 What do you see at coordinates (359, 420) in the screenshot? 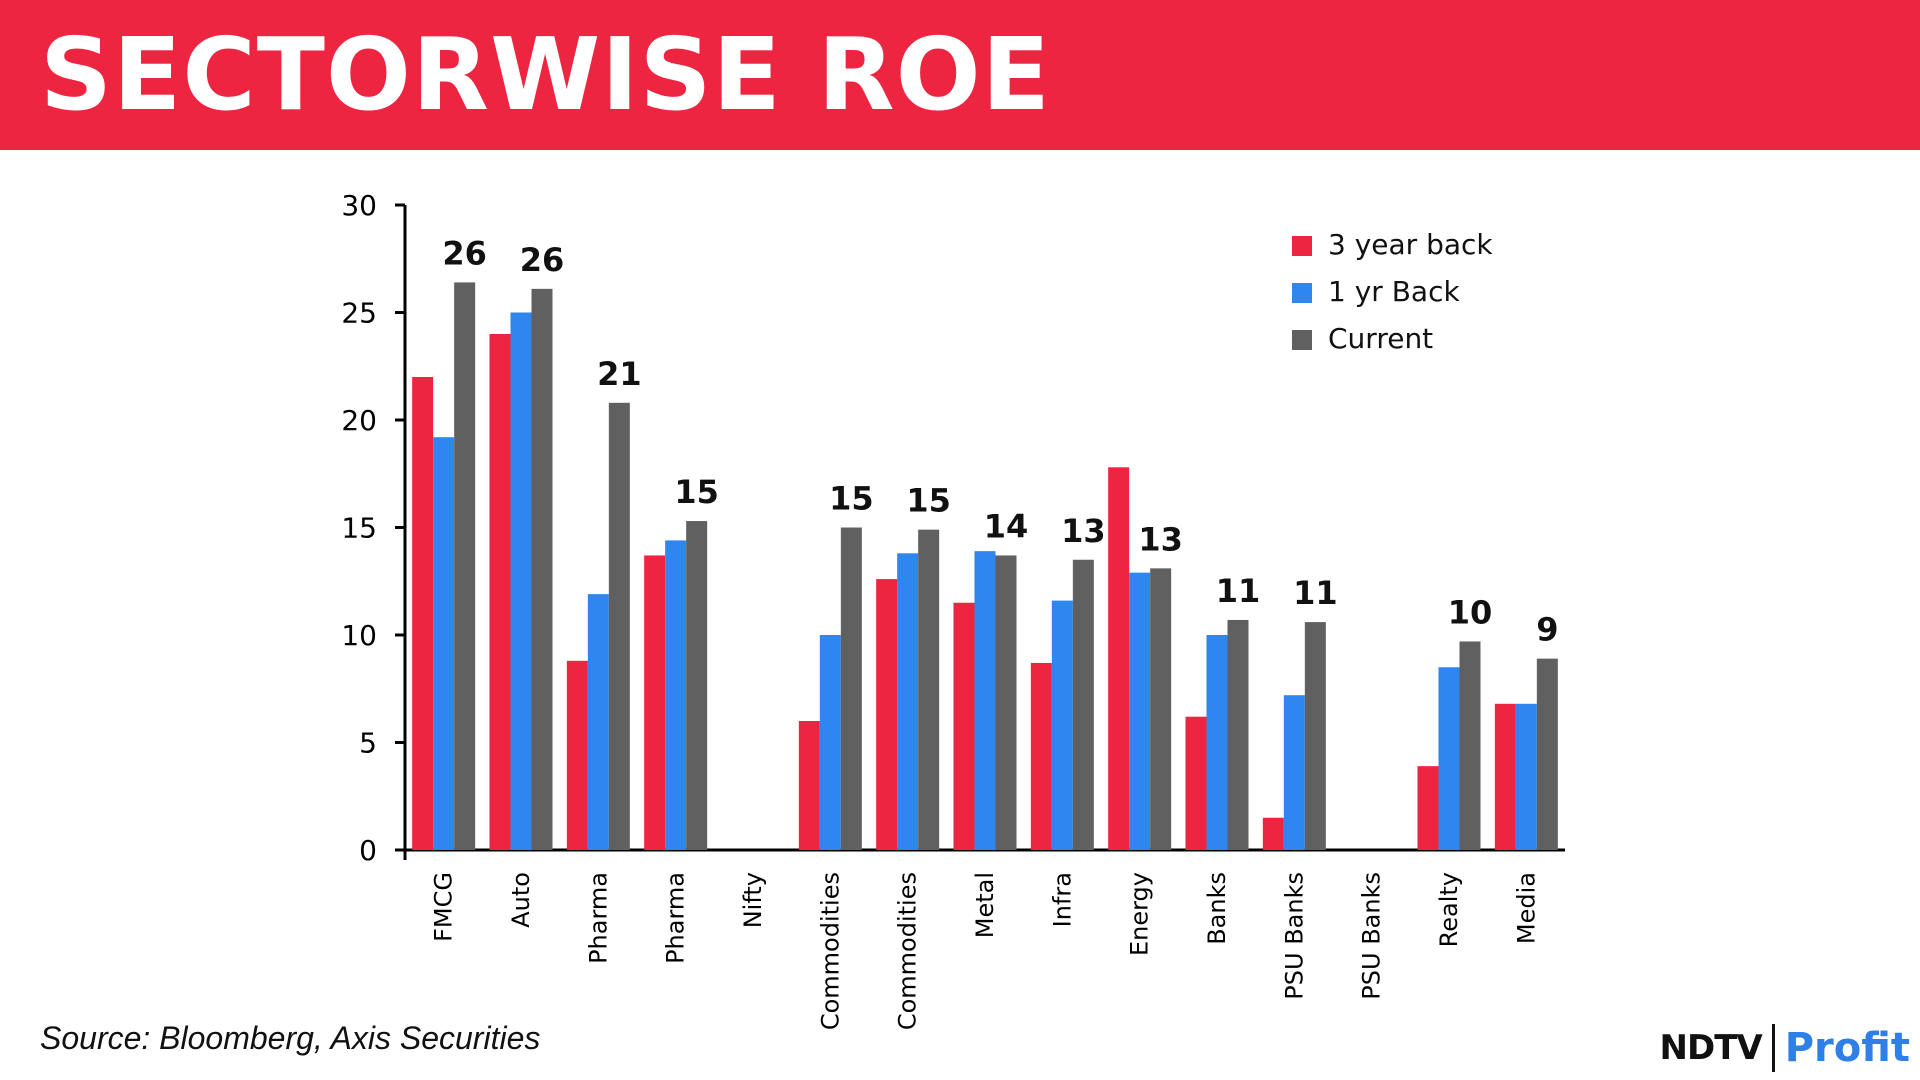
I see `y-tick-label: 20` at bounding box center [359, 420].